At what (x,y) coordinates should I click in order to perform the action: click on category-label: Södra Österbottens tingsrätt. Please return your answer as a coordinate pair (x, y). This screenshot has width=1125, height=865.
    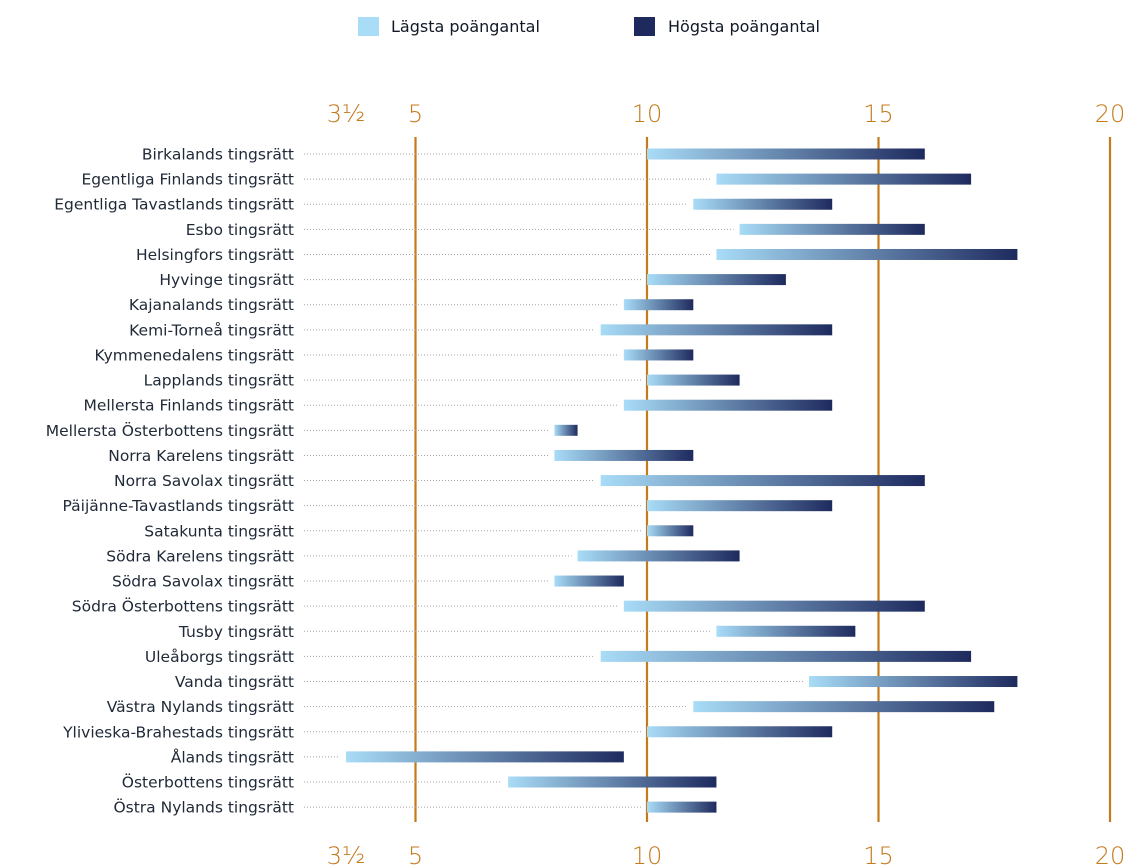
    Looking at the image, I should click on (183, 606).